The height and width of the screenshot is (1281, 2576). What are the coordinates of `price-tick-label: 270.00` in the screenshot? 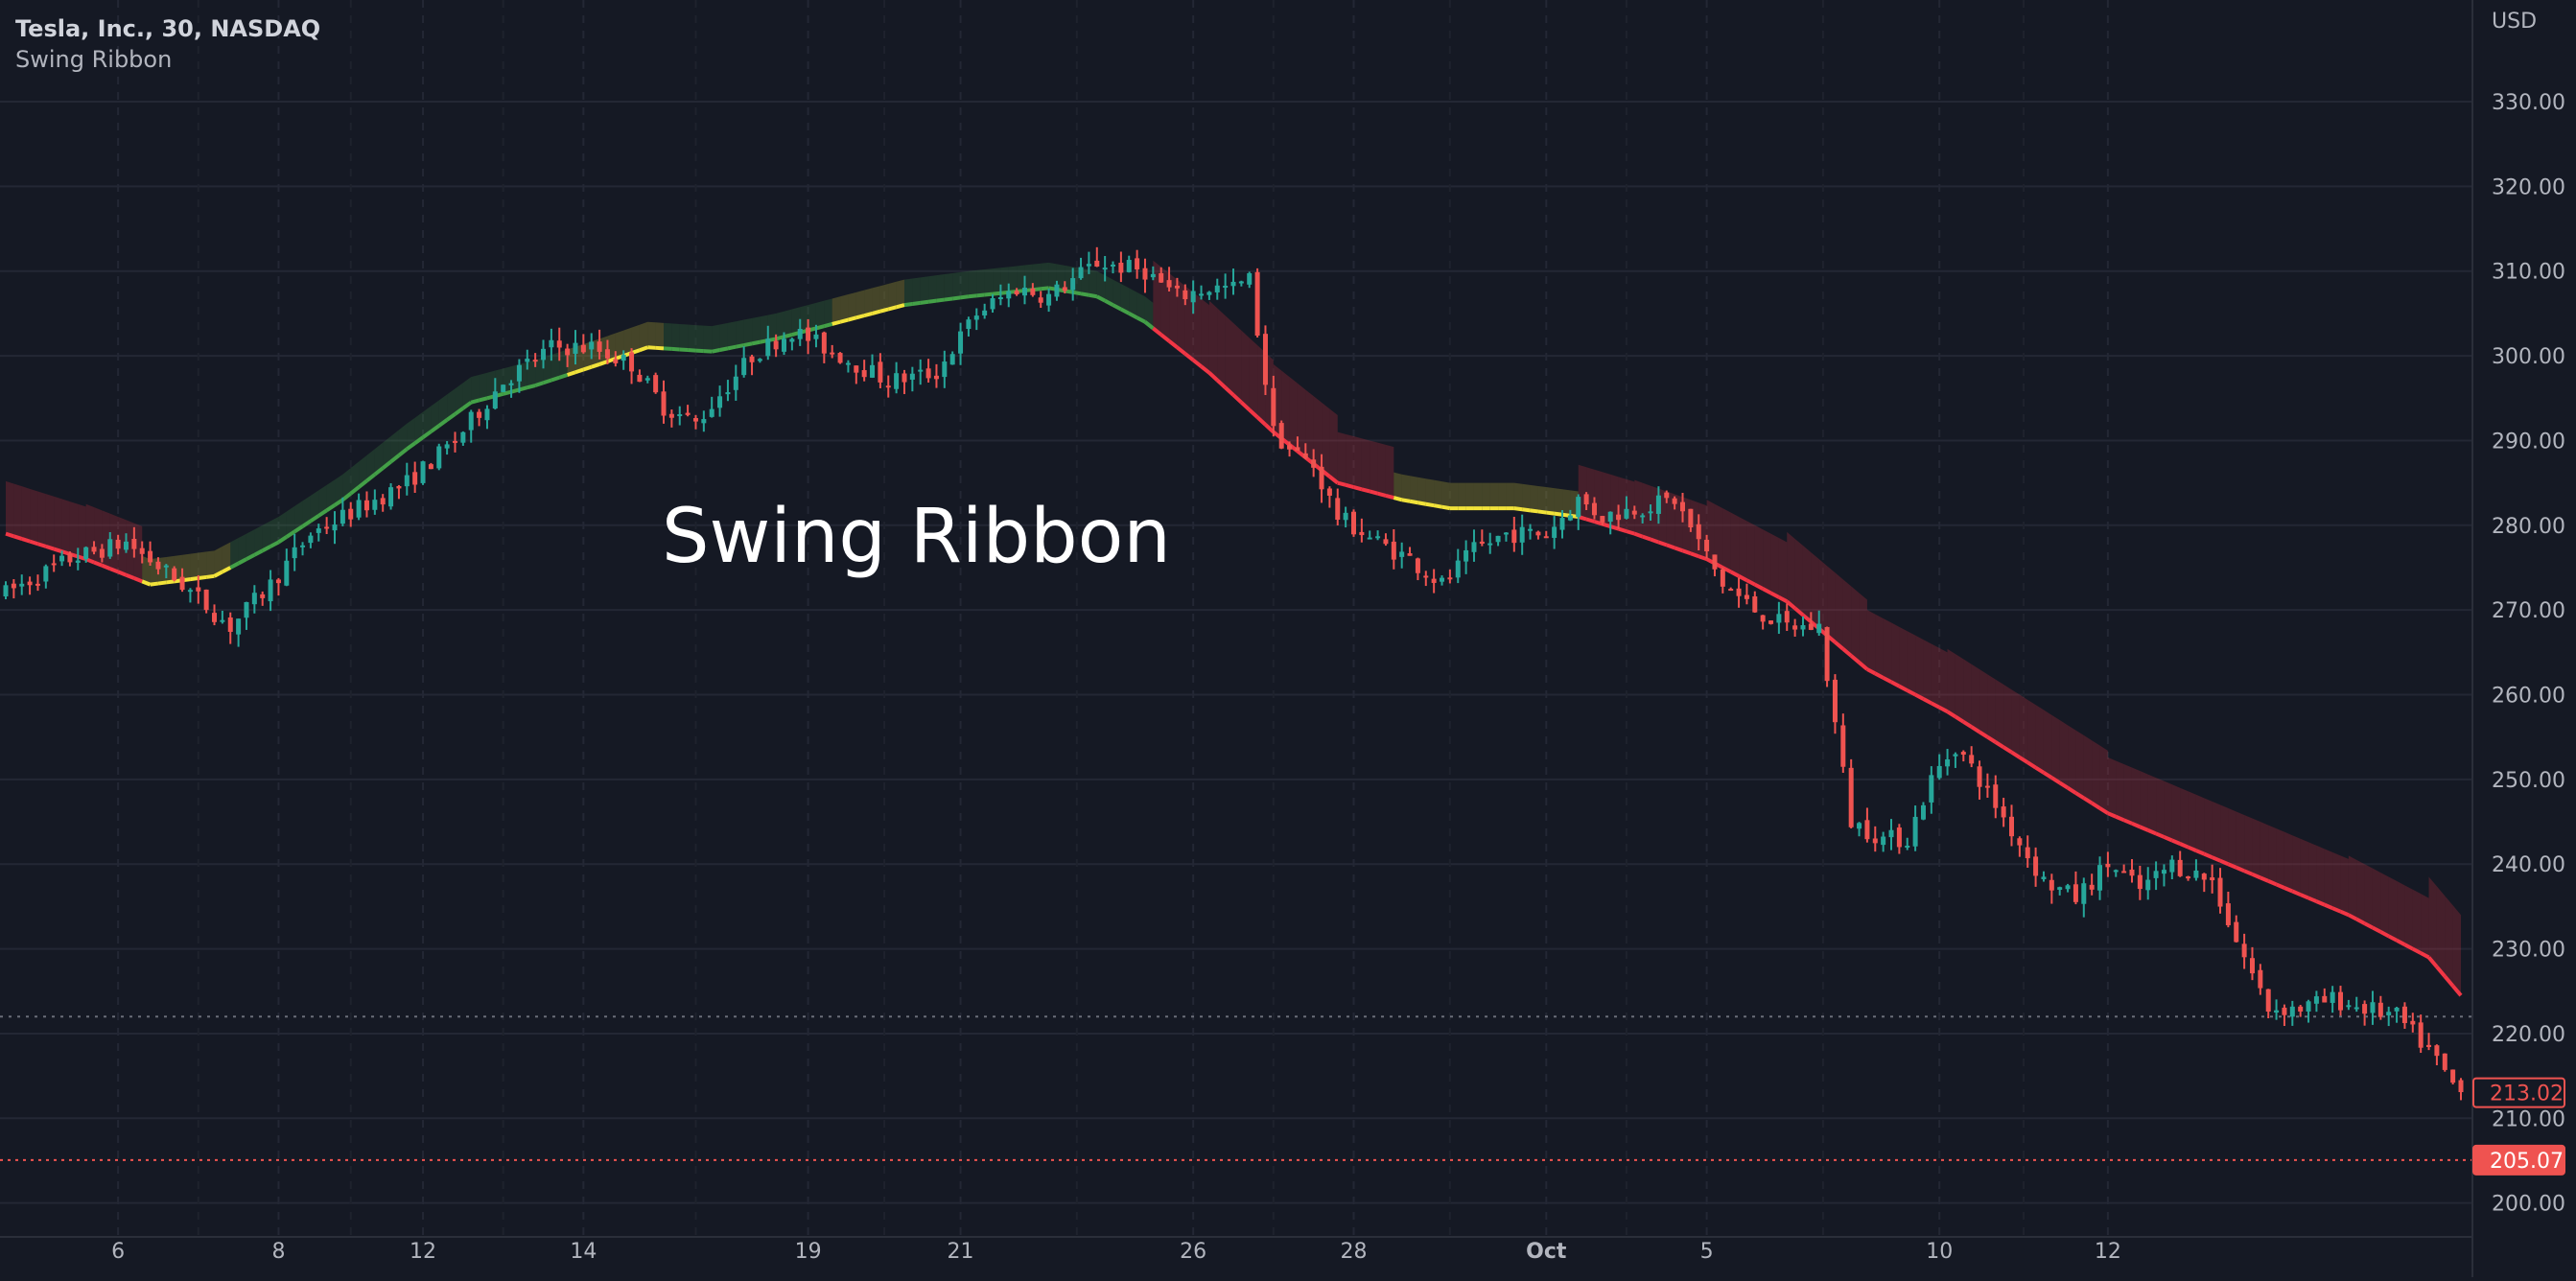 It's located at (2528, 611).